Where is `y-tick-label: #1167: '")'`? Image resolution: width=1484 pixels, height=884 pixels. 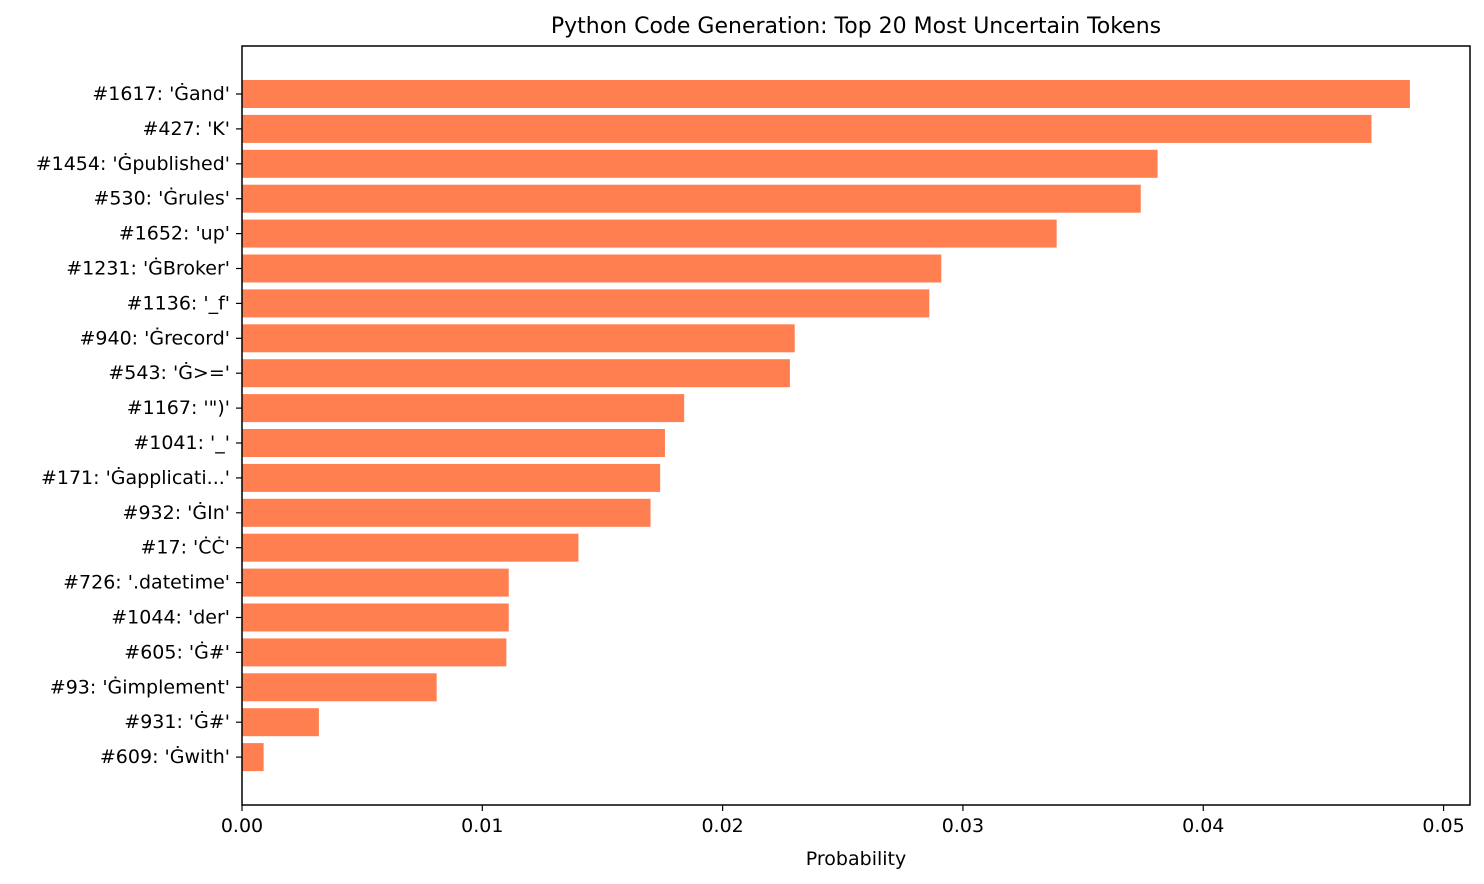
y-tick-label: #1167: '")' is located at coordinates (178, 408).